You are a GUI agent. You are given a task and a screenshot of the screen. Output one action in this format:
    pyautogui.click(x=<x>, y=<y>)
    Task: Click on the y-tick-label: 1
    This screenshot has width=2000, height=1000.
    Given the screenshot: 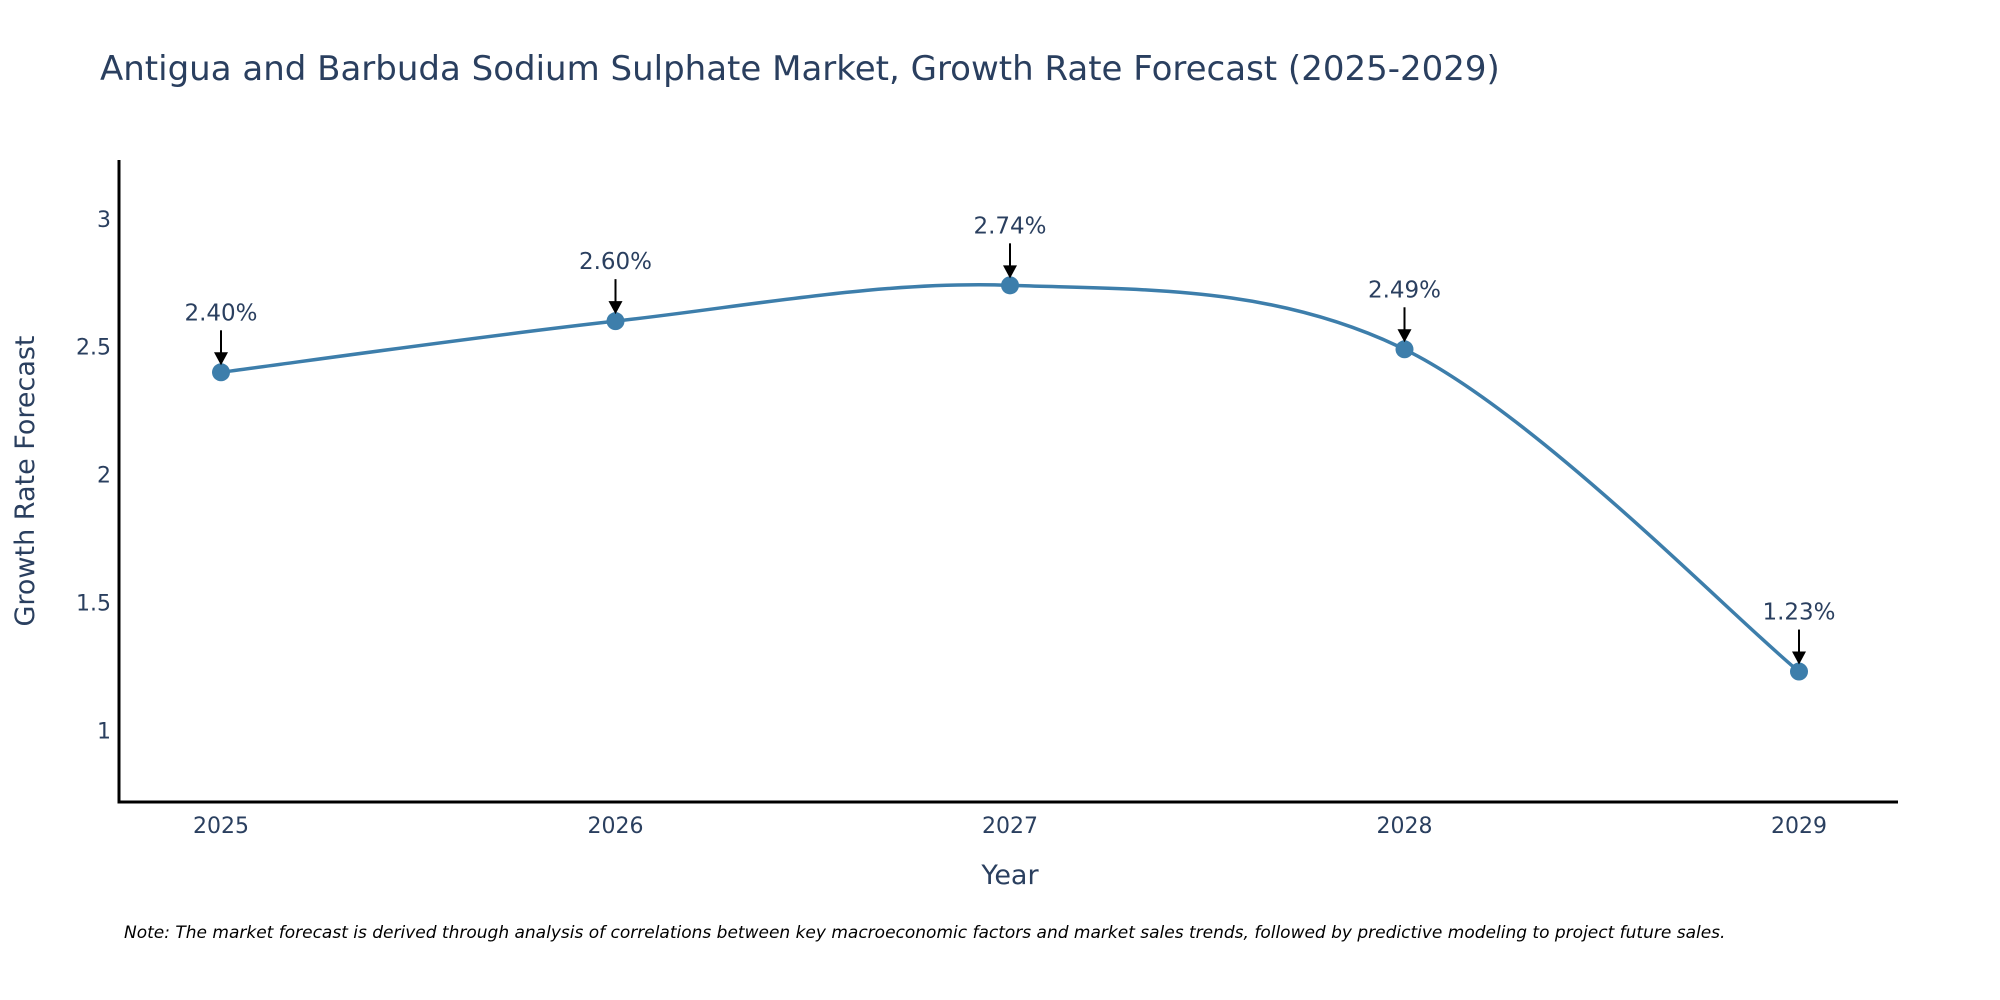 What is the action you would take?
    pyautogui.click(x=104, y=731)
    